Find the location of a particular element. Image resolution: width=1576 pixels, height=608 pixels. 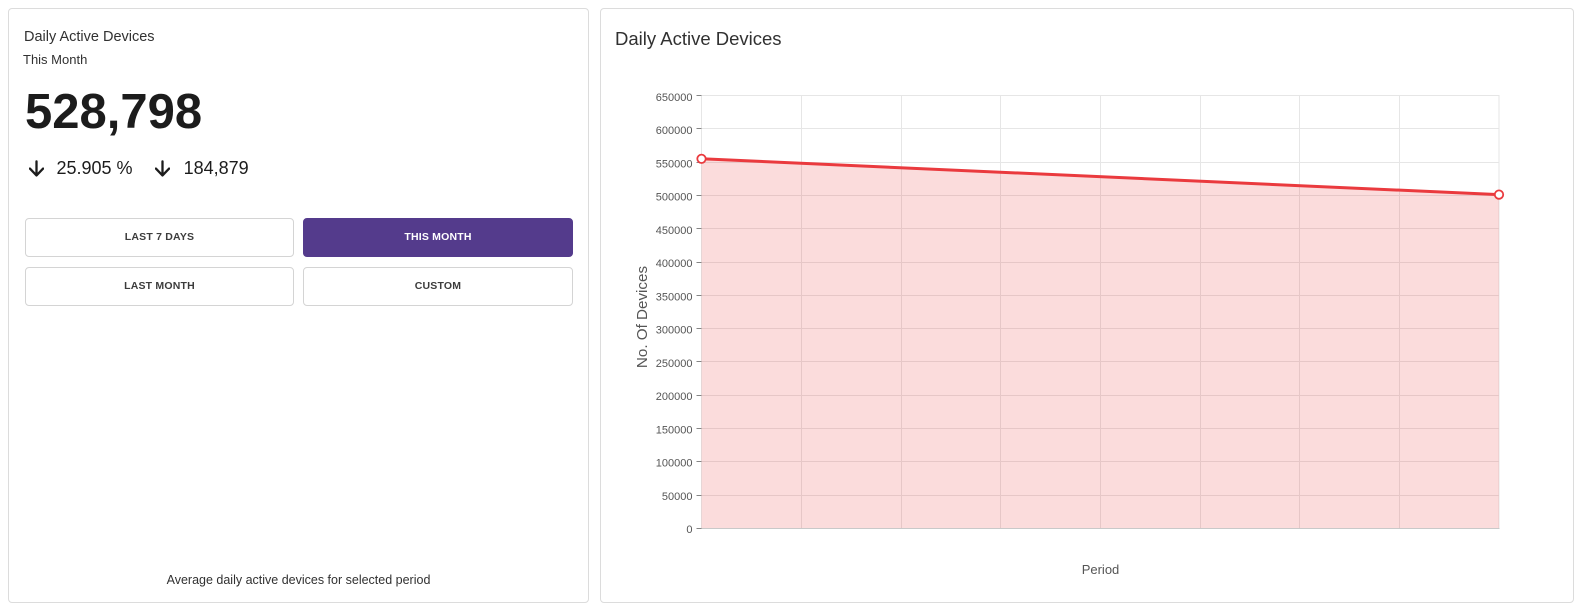

svg-text: 50000 is located at coordinates (677, 497).